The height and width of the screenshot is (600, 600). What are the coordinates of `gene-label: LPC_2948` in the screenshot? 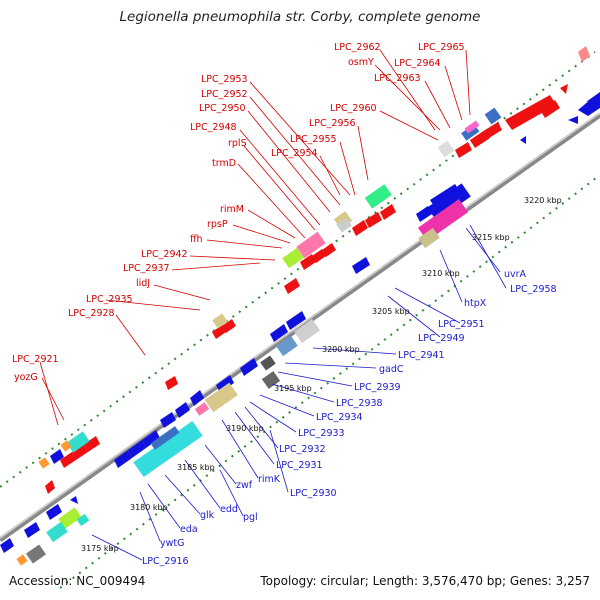 It's located at (213, 127).